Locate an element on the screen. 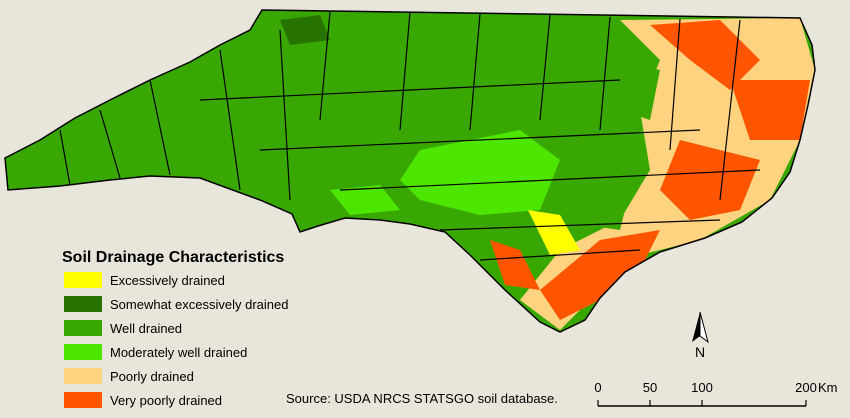  legend-label: Well drained is located at coordinates (146, 328).